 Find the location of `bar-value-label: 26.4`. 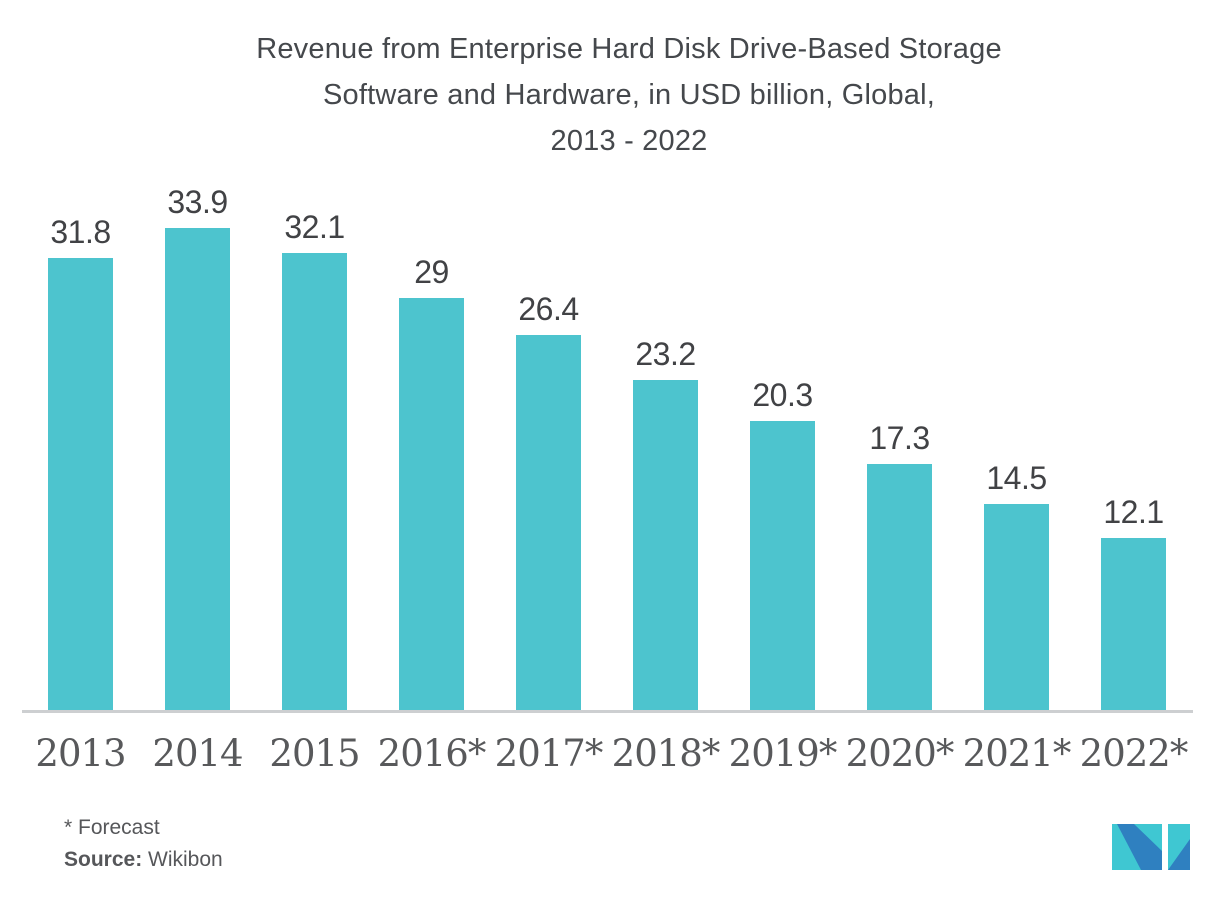

bar-value-label: 26.4 is located at coordinates (548, 309).